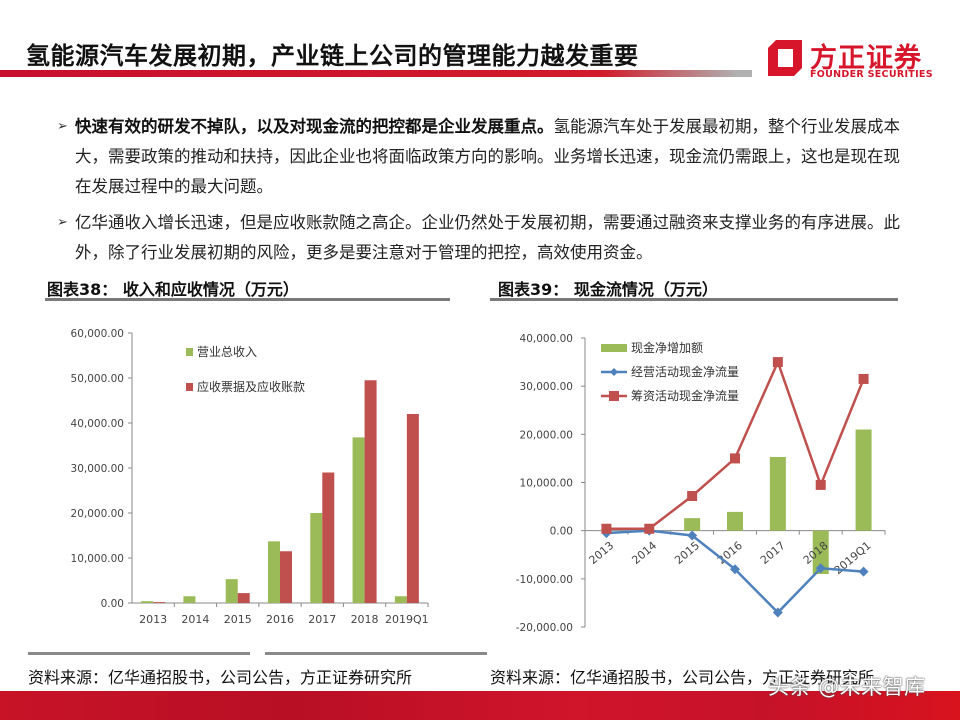  I want to click on x-category-label: 2018, so click(365, 619).